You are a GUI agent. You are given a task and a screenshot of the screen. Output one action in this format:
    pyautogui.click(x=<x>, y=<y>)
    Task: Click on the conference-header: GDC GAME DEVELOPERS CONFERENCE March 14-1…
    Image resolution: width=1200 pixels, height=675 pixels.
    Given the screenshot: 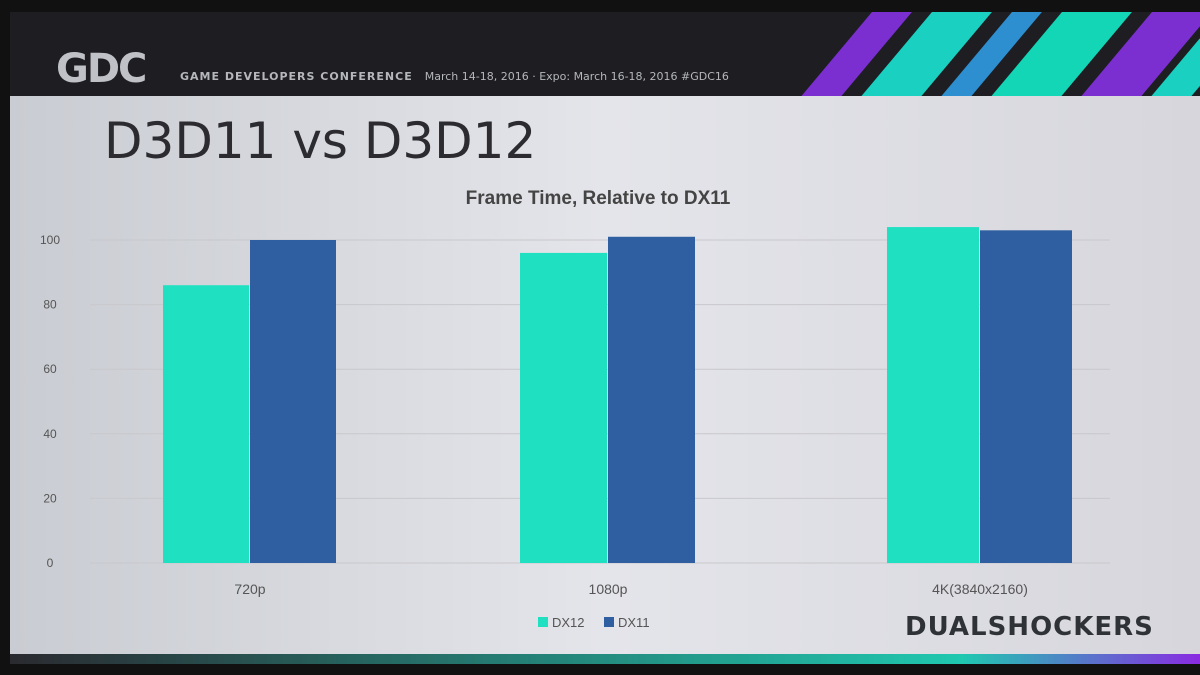 What is the action you would take?
    pyautogui.click(x=605, y=54)
    